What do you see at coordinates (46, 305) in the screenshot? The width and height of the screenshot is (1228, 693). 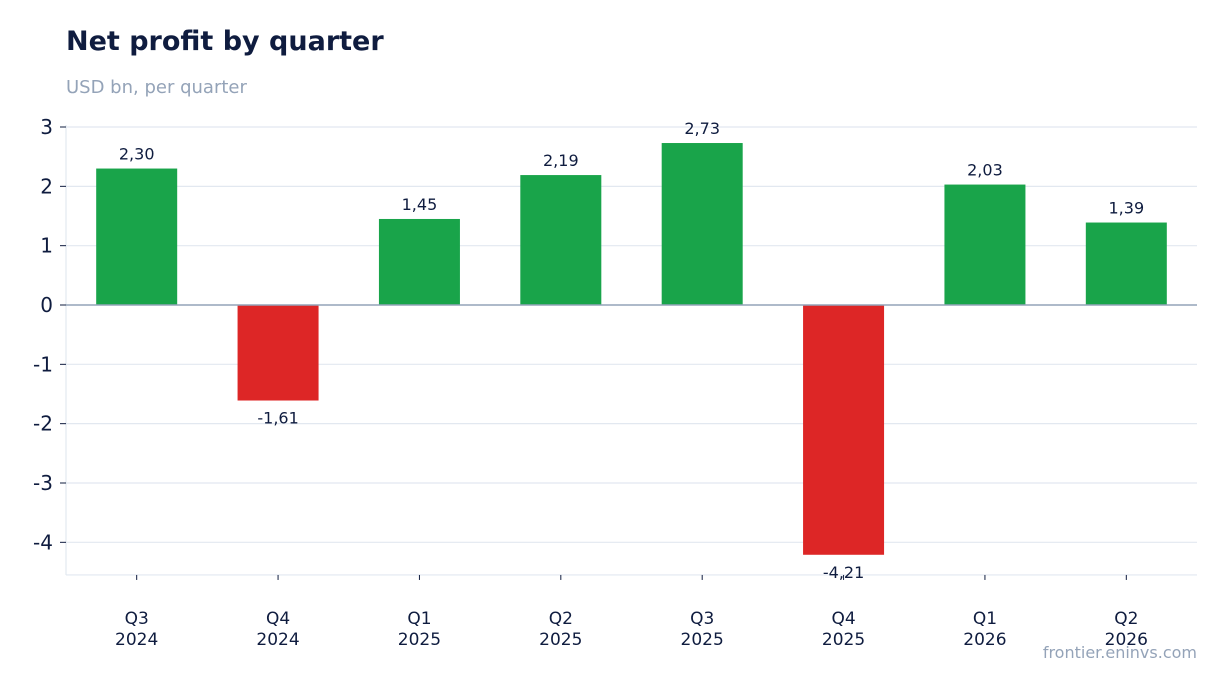 I see `y-tick-label: 0` at bounding box center [46, 305].